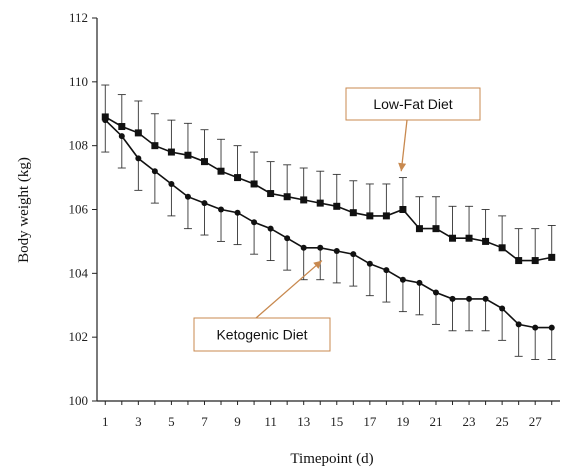 Image resolution: width=580 pixels, height=471 pixels. Describe the element at coordinates (204, 421) in the screenshot. I see `x-tick-label: 7` at that location.